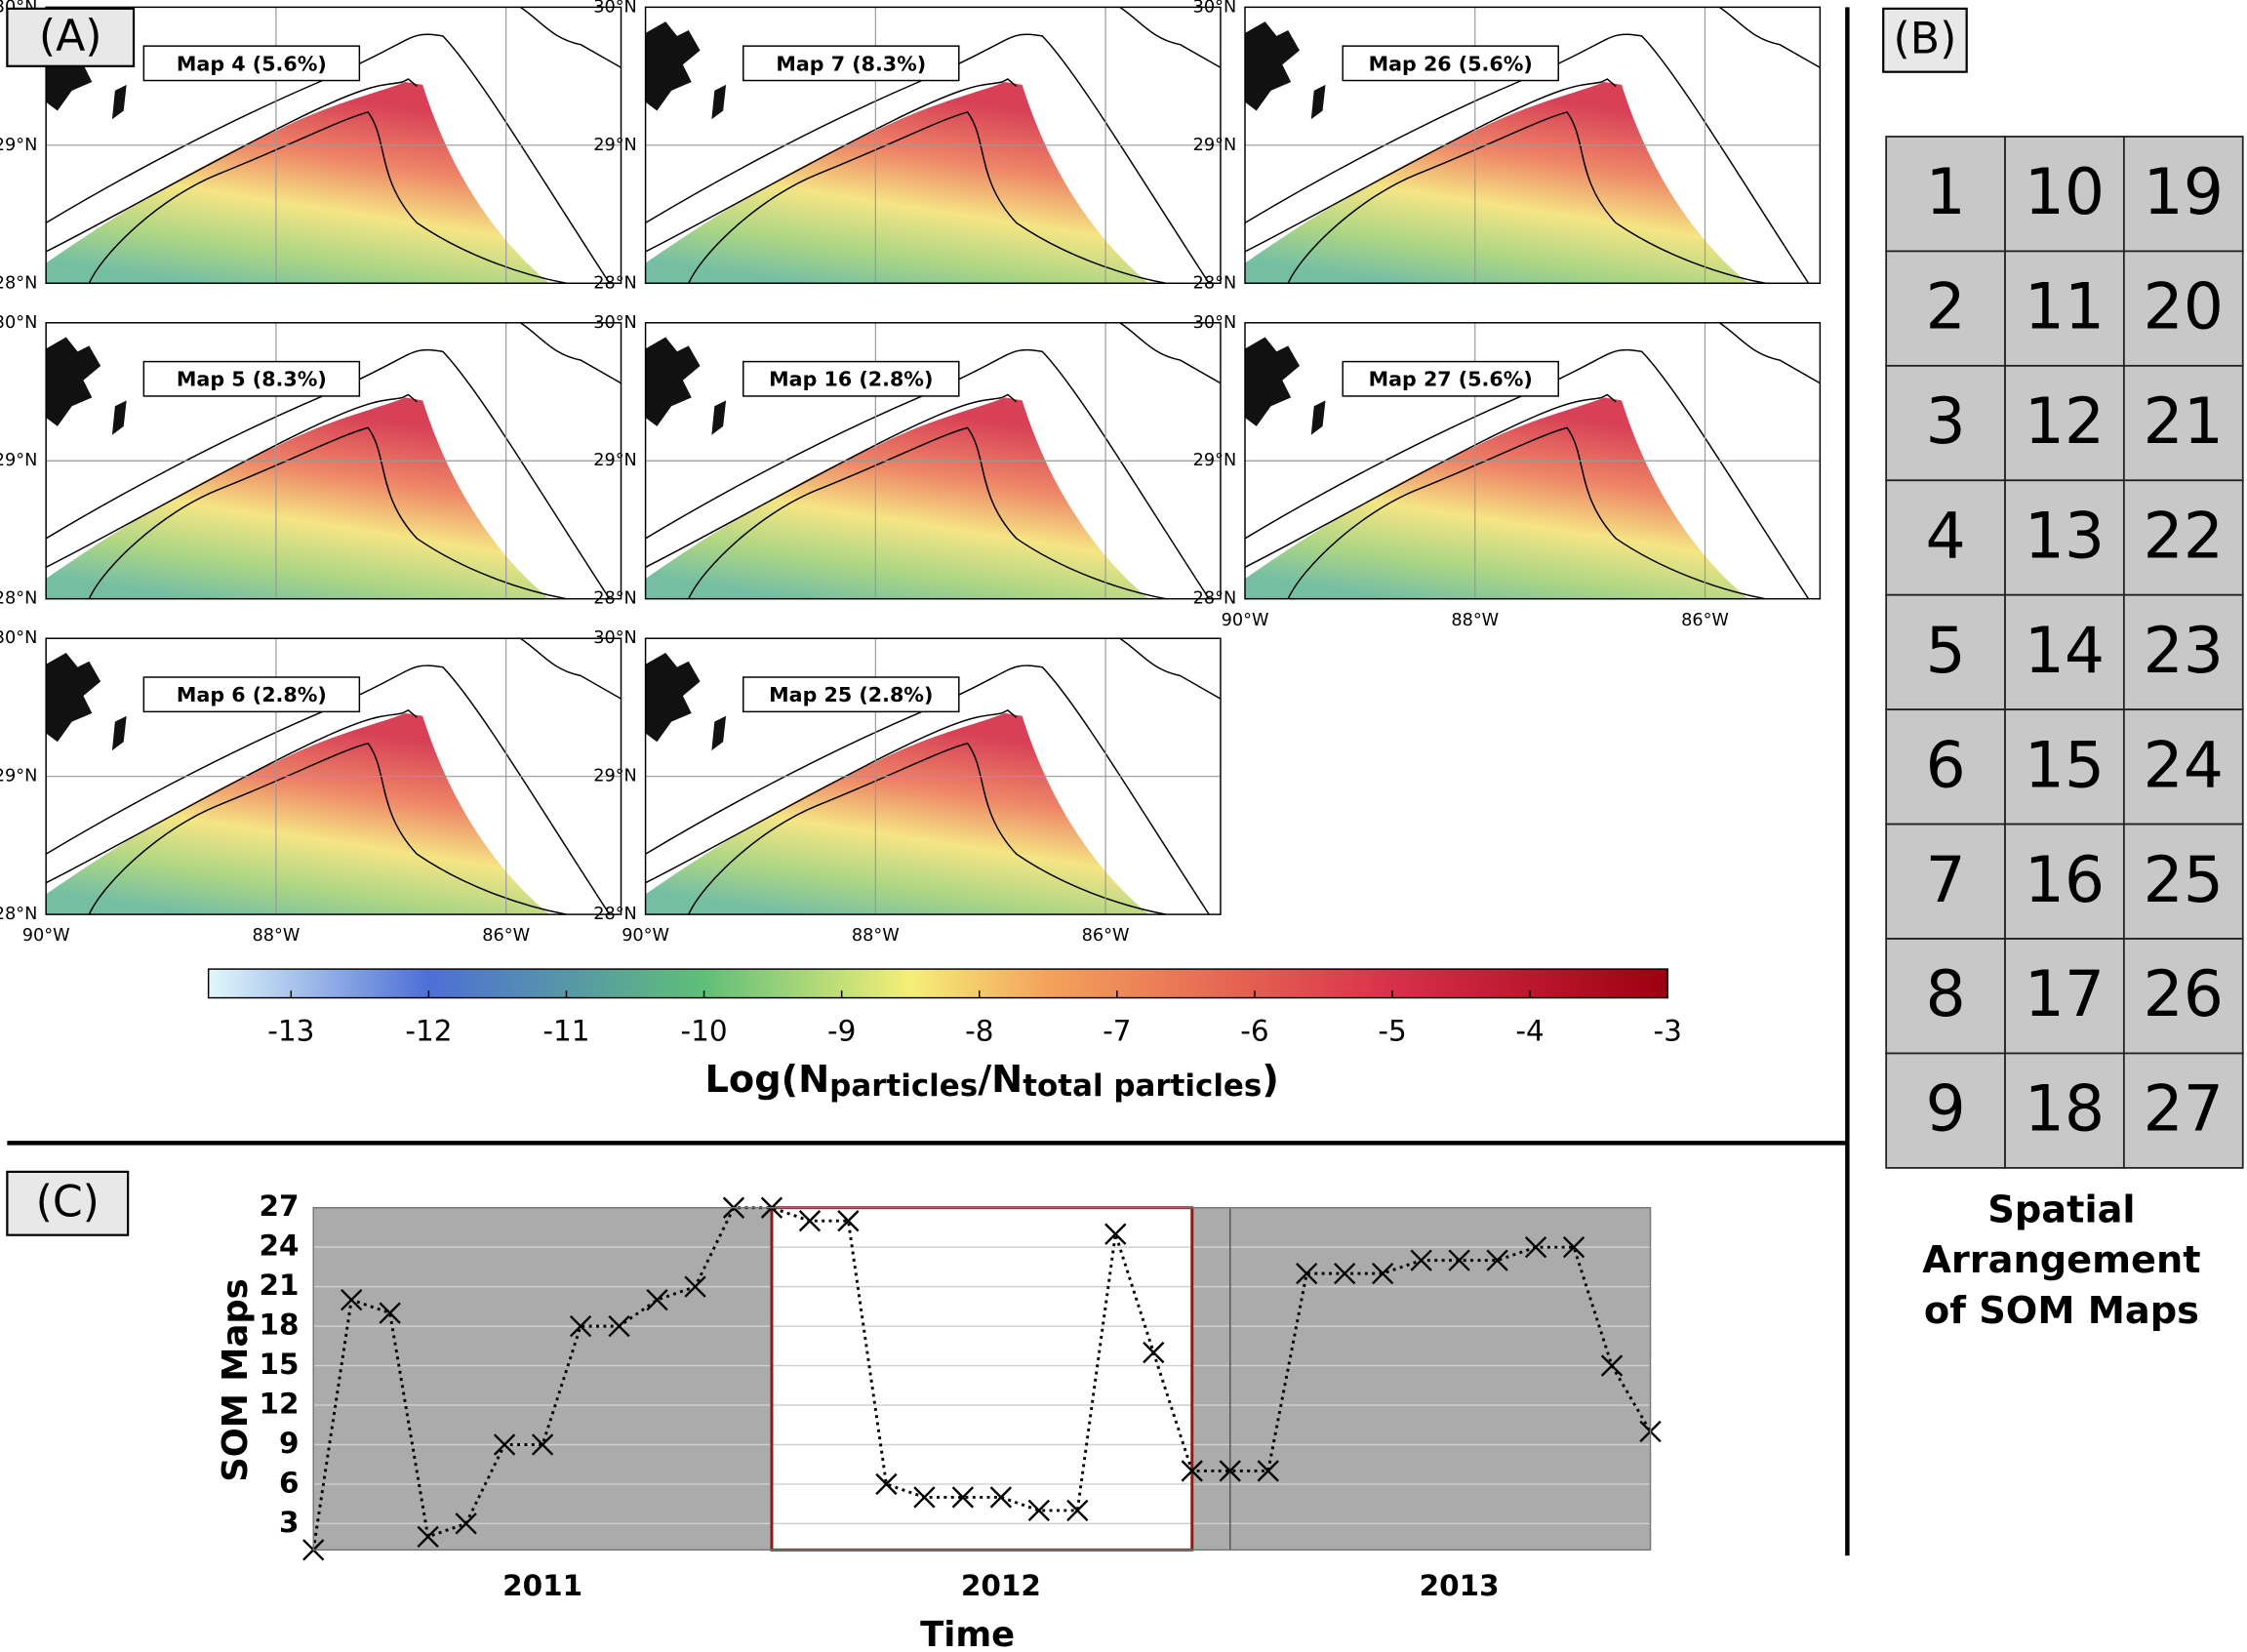 This screenshot has width=2247, height=1652. I want to click on map-label: Map 4 (5.6%), so click(252, 64).